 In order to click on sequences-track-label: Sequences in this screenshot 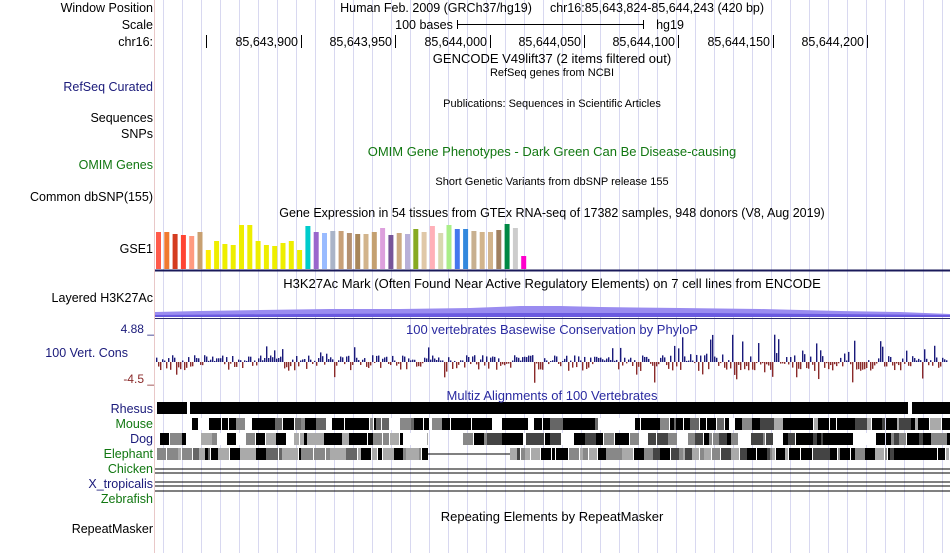, I will do `click(121, 118)`.